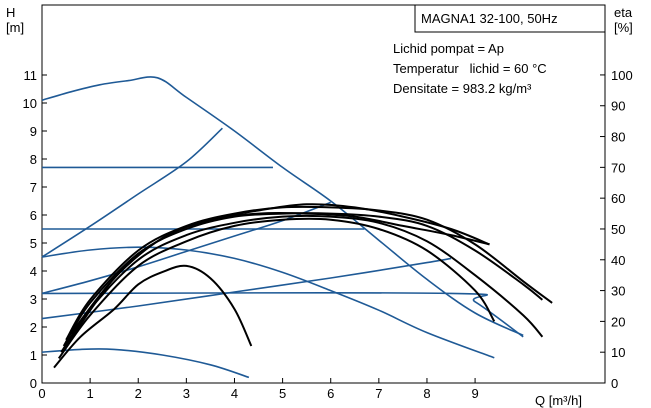 This screenshot has width=651, height=408. I want to click on x-tick-label: 7, so click(378, 393).